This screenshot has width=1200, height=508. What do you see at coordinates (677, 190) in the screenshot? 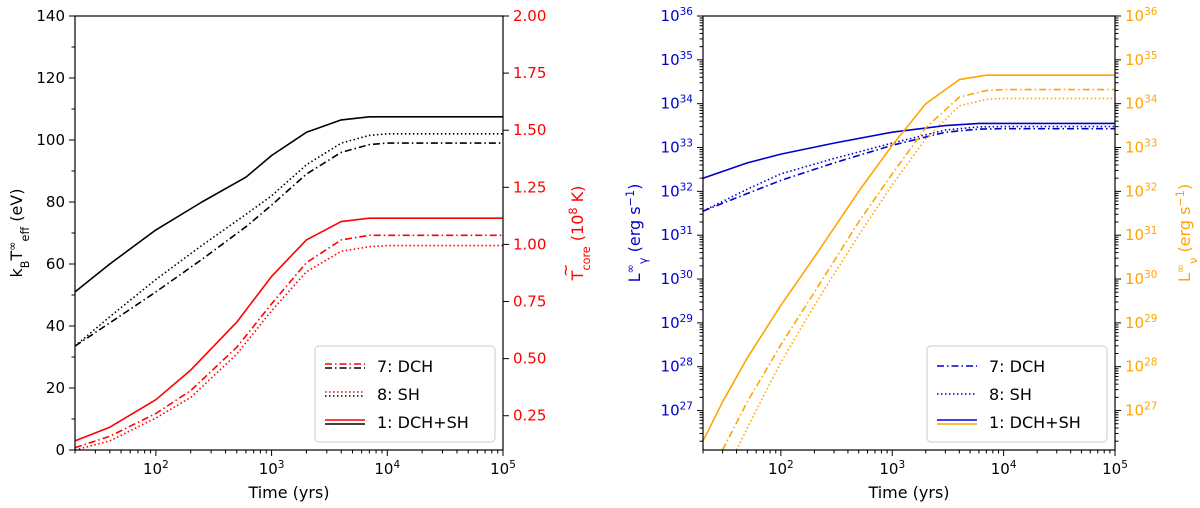
I see `y-left-tick-label: 1032` at bounding box center [677, 190].